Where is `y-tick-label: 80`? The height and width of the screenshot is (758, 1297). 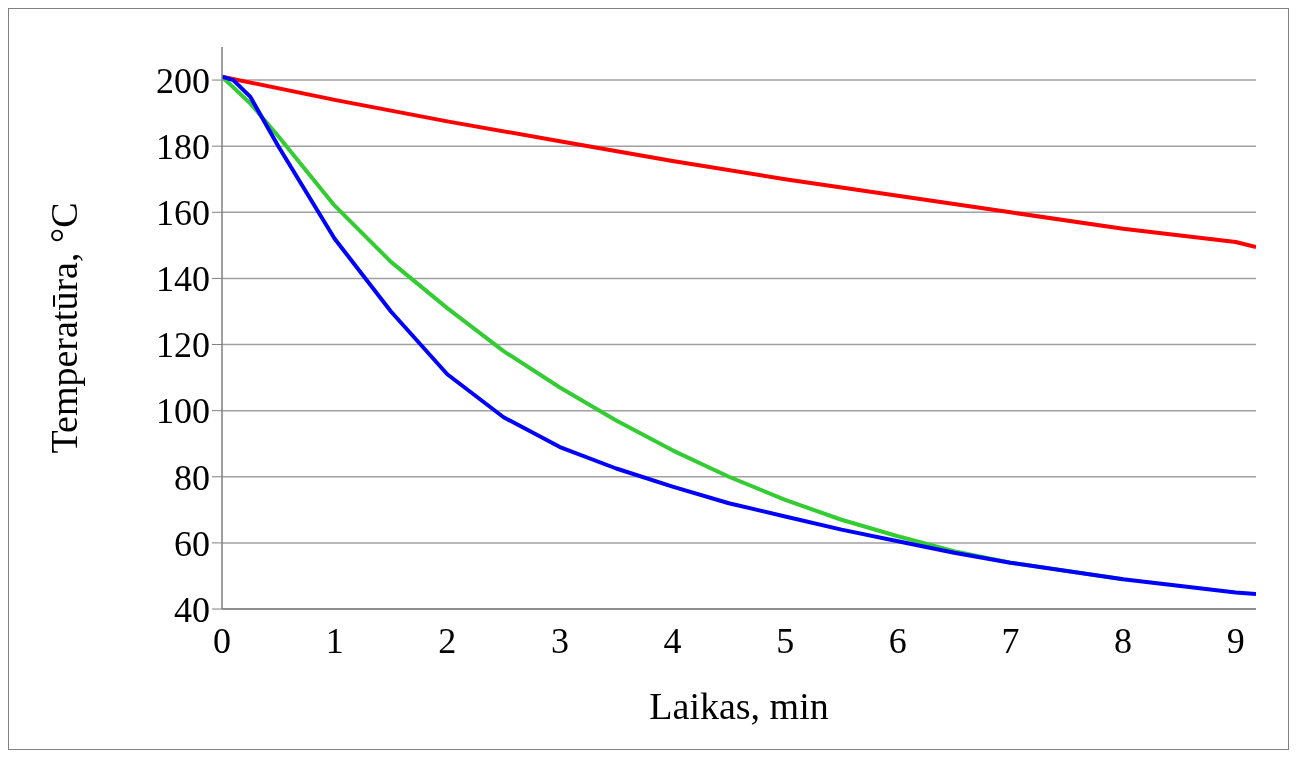
y-tick-label: 80 is located at coordinates (192, 477).